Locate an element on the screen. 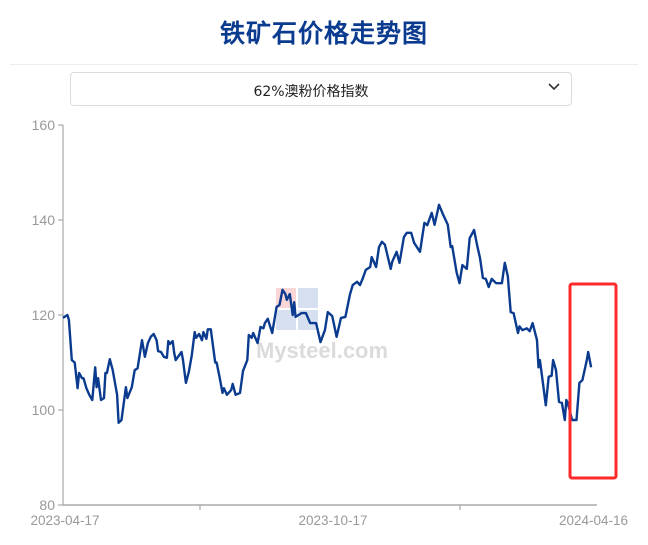  page-title: 铁矿石价格走势图 is located at coordinates (323, 33).